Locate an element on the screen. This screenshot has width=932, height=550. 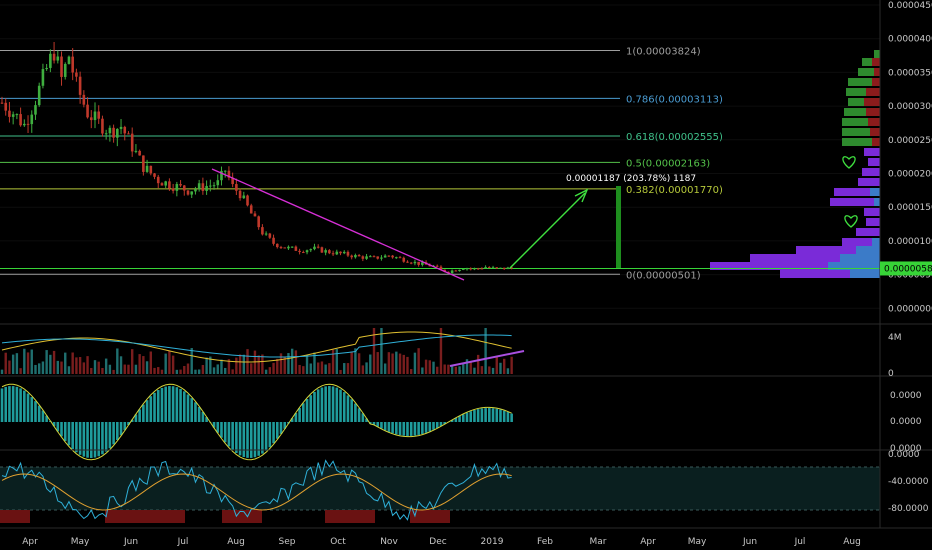
fib-label: 0.382(0.00001770) is located at coordinates (674, 190).